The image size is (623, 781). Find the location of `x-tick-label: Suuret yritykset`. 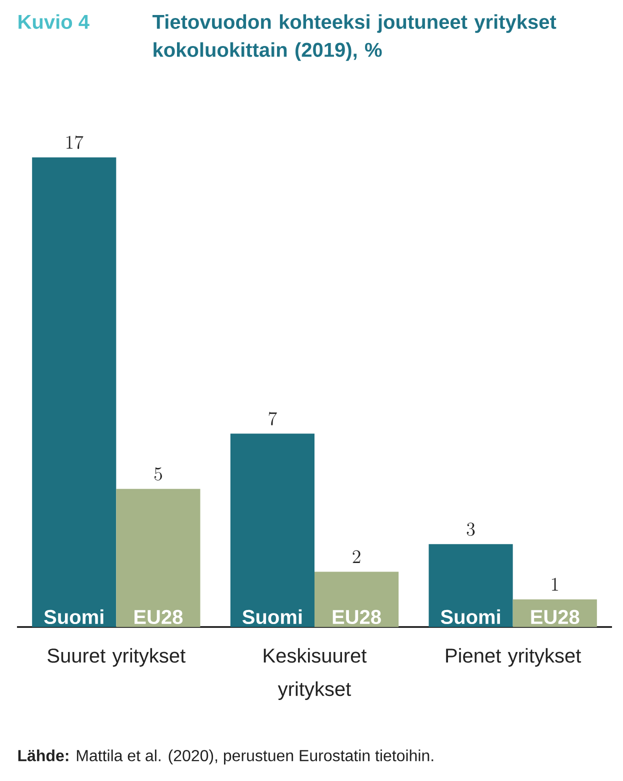

x-tick-label: Suuret yritykset is located at coordinates (117, 657).